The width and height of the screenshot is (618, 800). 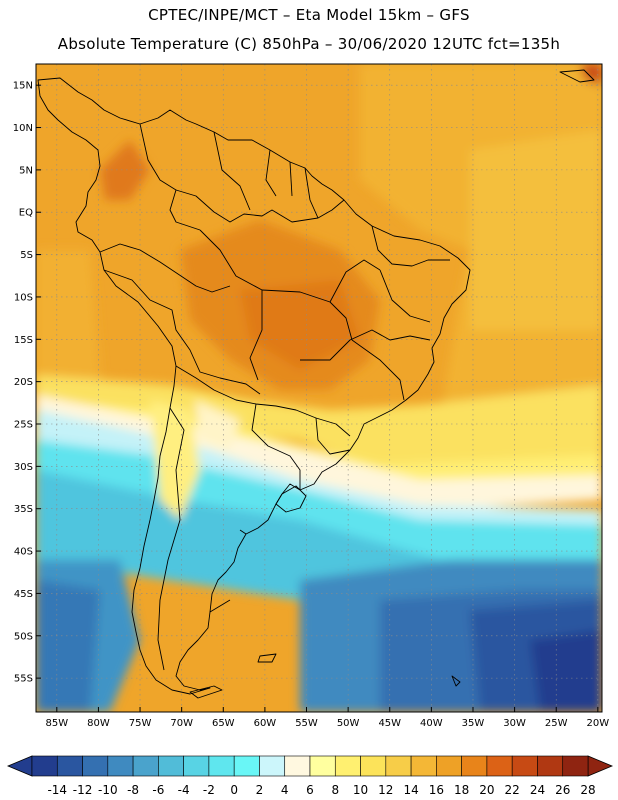 What do you see at coordinates (537, 790) in the screenshot?
I see `colorbar-label: 24` at bounding box center [537, 790].